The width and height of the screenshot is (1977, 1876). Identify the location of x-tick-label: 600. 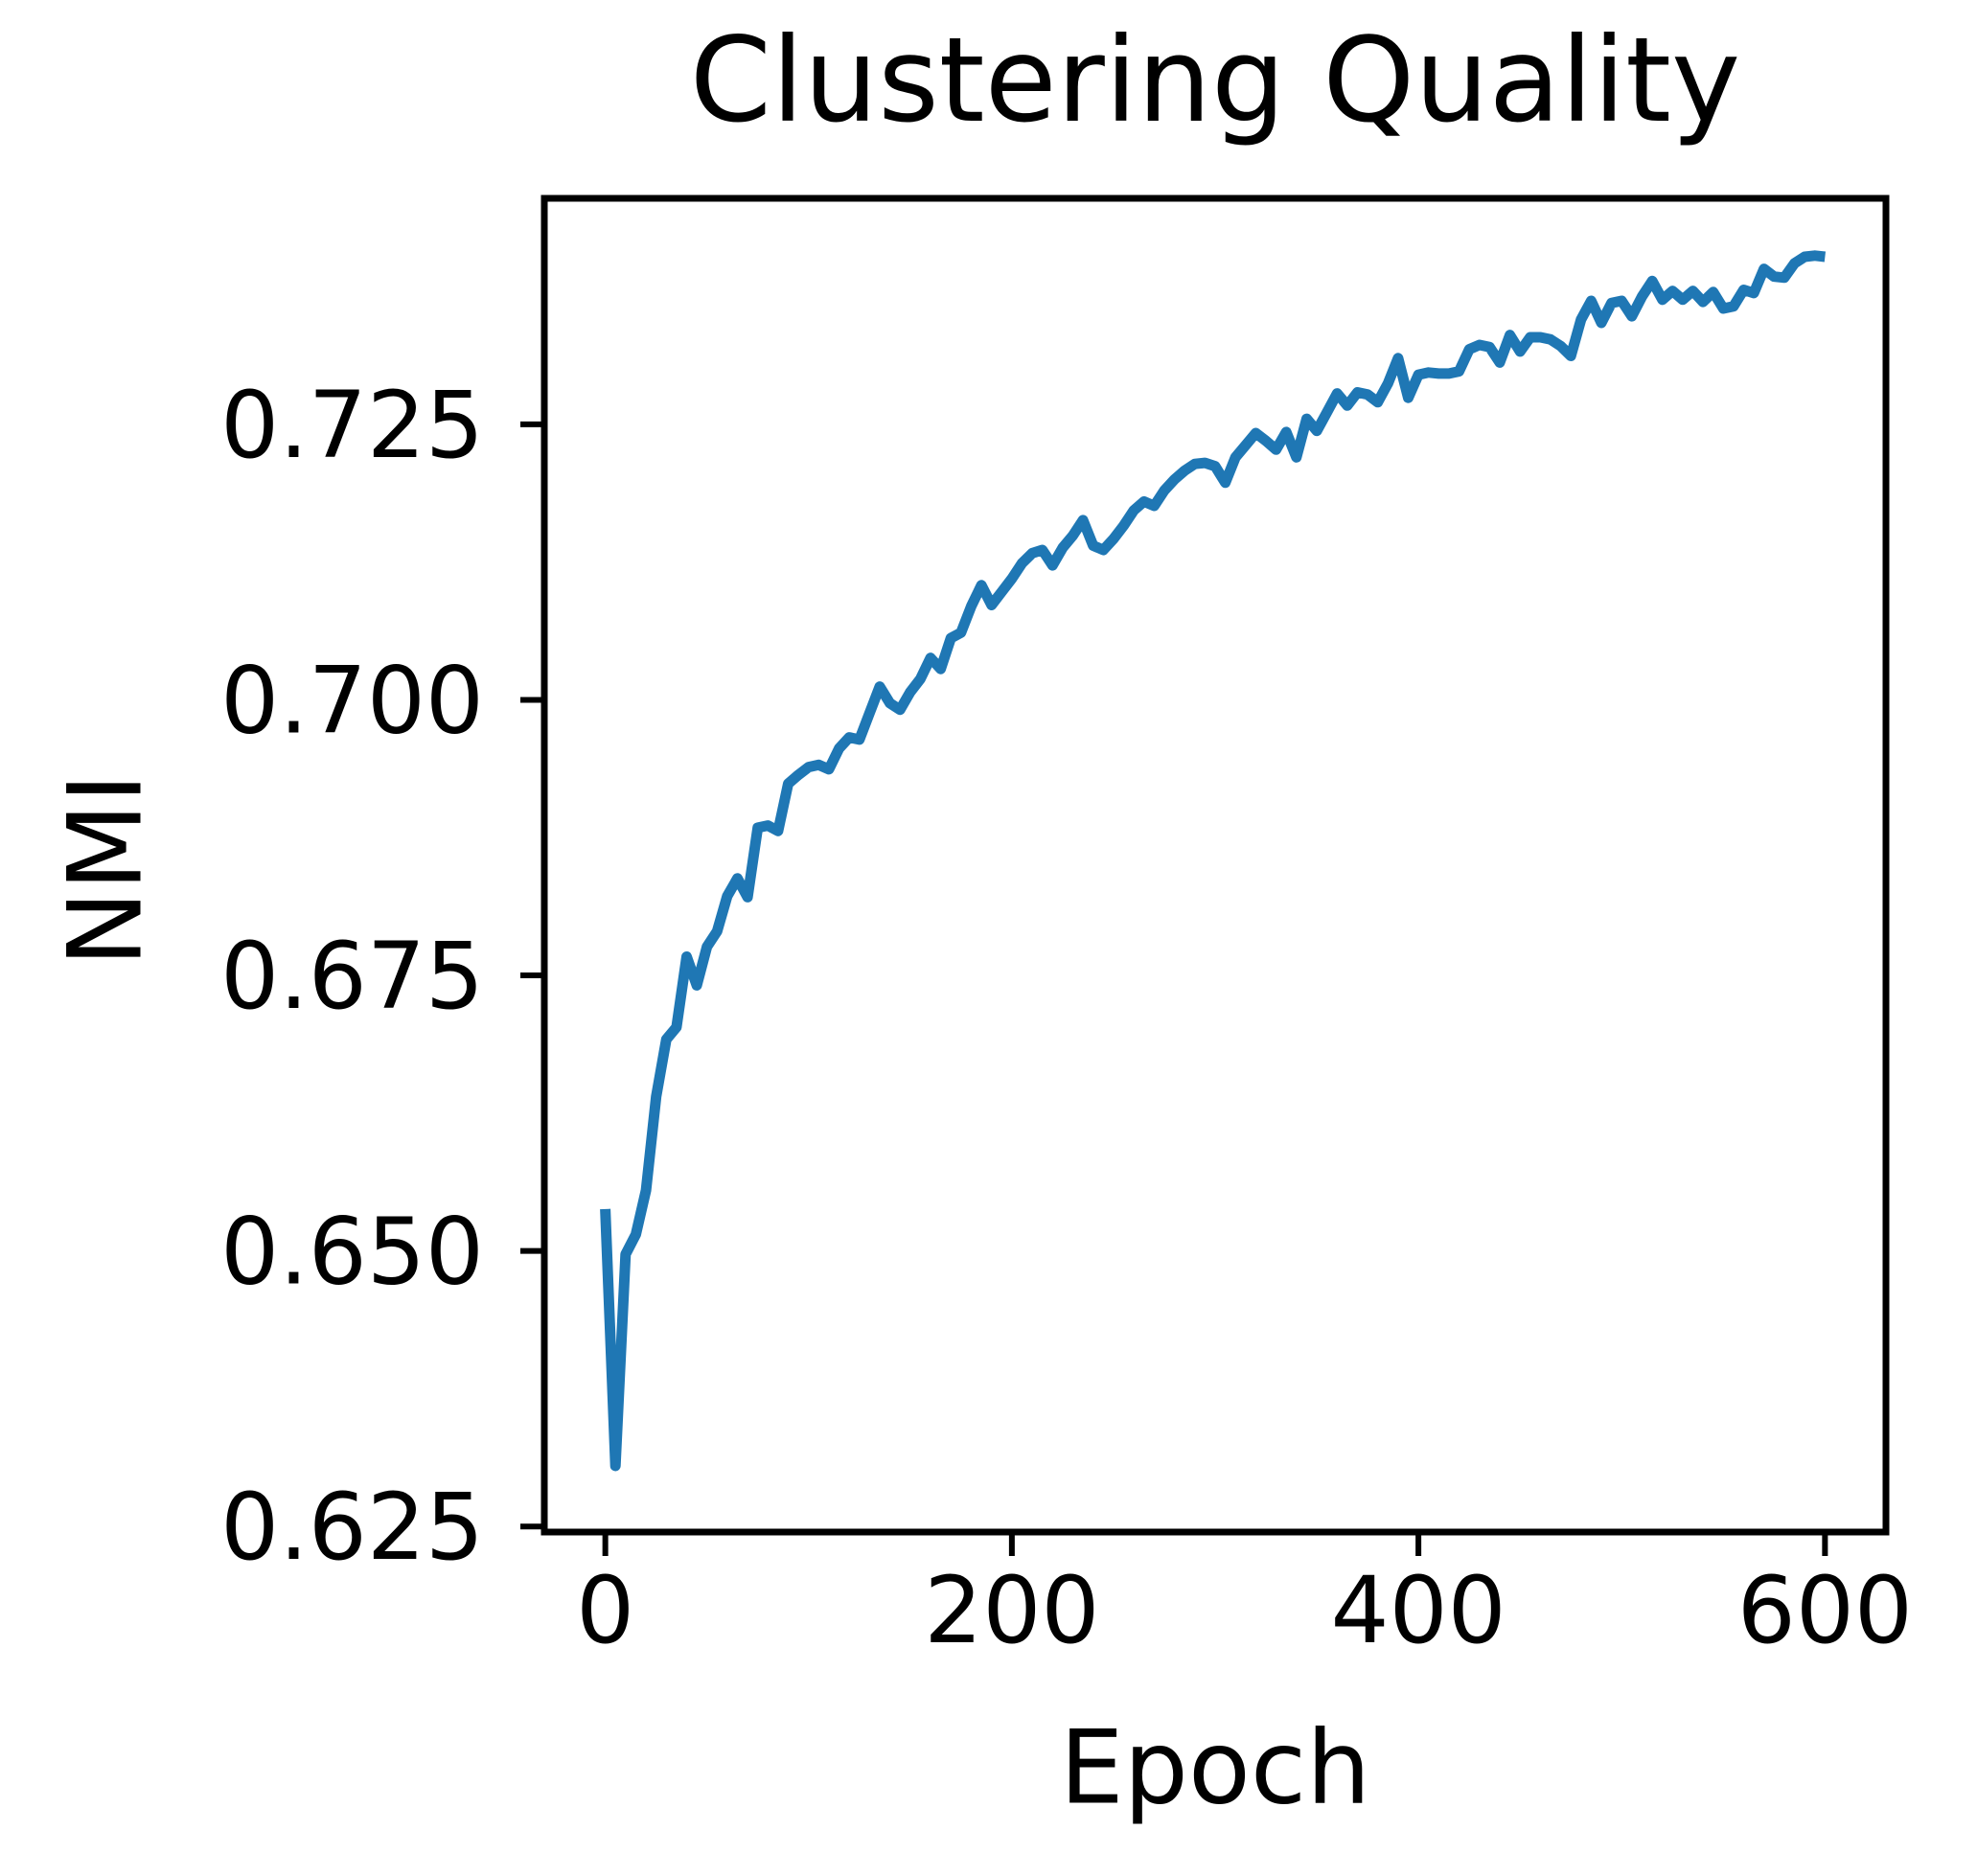
(1825, 1610).